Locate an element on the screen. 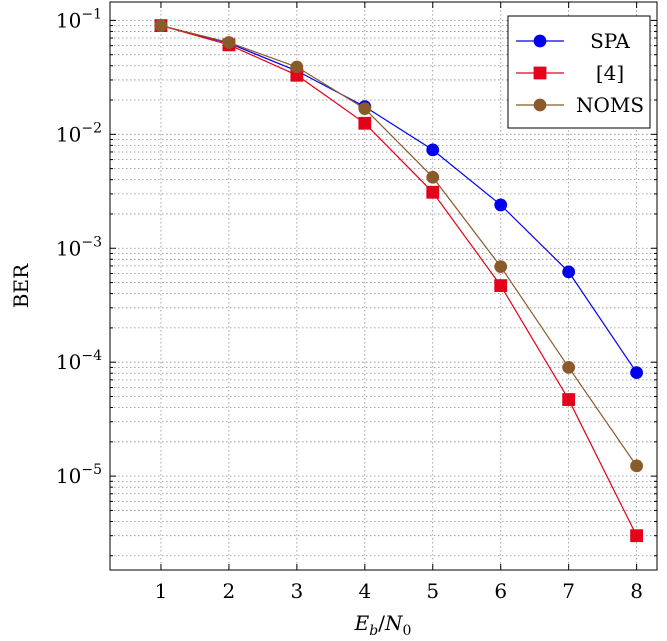  y-tick-label: 10⁻¹ is located at coordinates (79, 19).